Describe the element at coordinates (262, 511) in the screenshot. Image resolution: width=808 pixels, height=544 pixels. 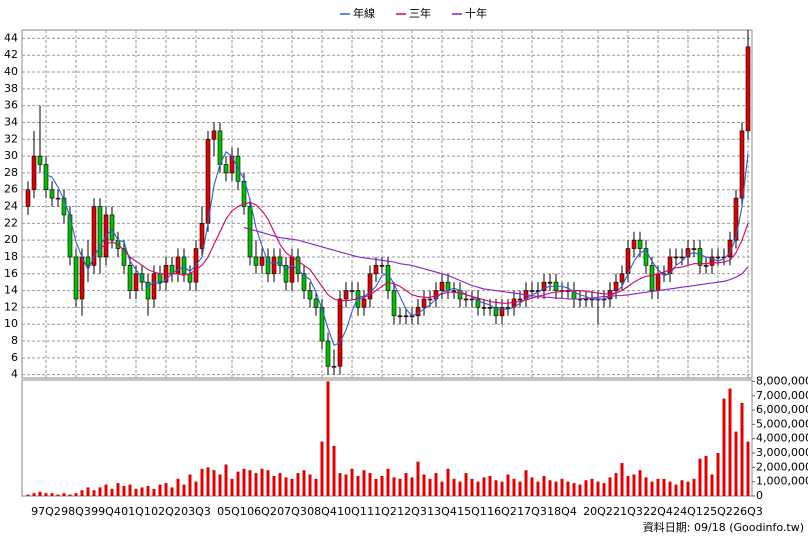
I see `x-tick-label: 06Q2` at that location.